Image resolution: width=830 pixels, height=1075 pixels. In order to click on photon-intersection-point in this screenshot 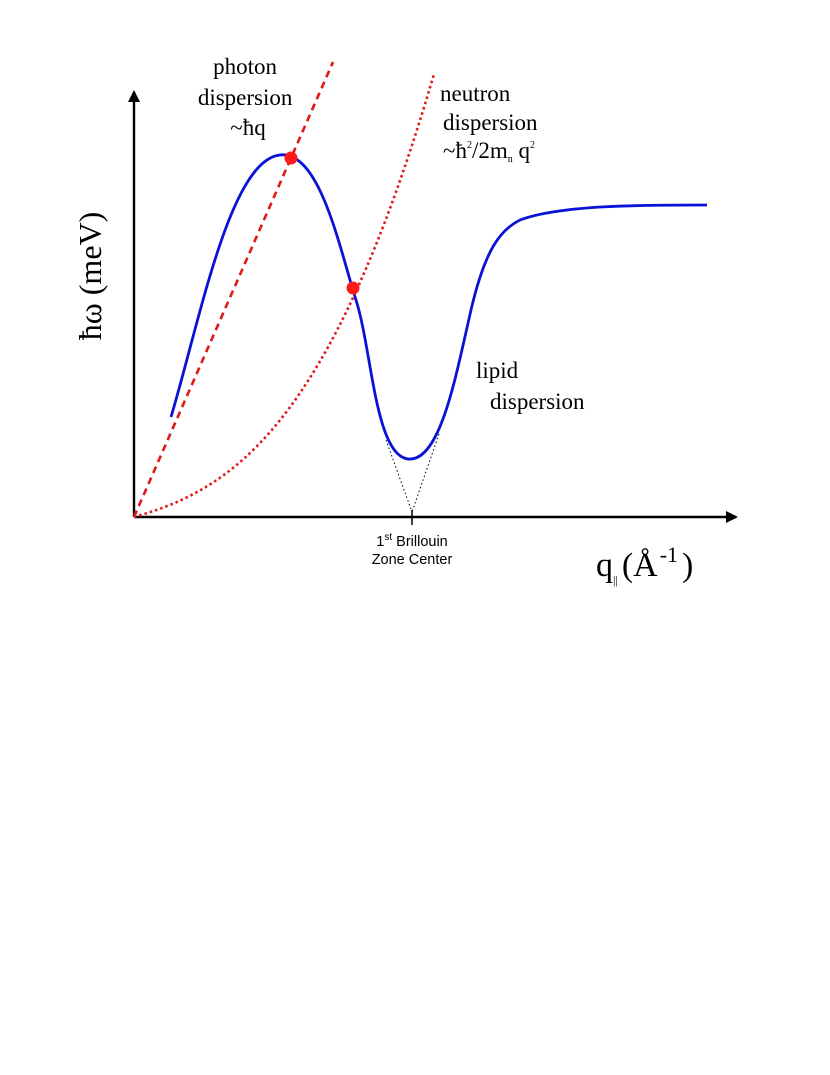, I will do `click(291, 158)`.